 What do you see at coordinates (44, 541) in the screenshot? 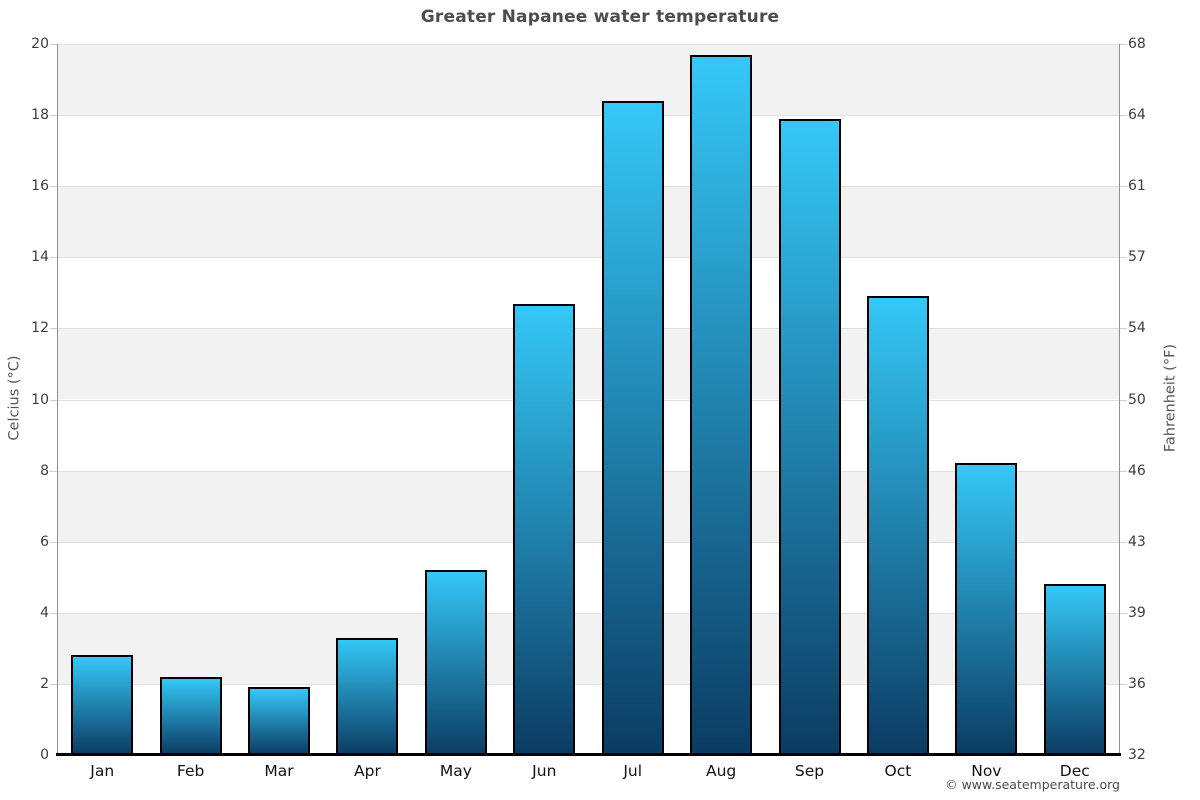
I see `y-tick-left-6: 6` at bounding box center [44, 541].